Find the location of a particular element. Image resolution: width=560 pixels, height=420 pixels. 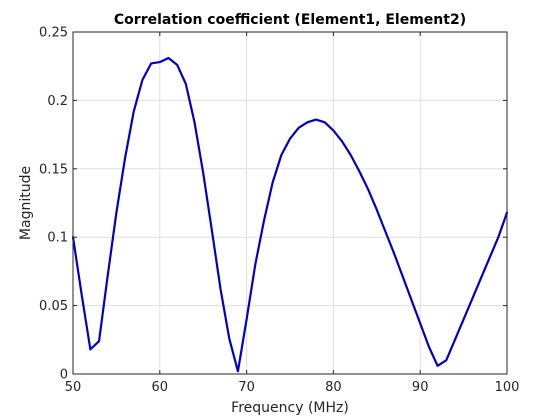

y-tick-label: 0.15 is located at coordinates (53, 169).